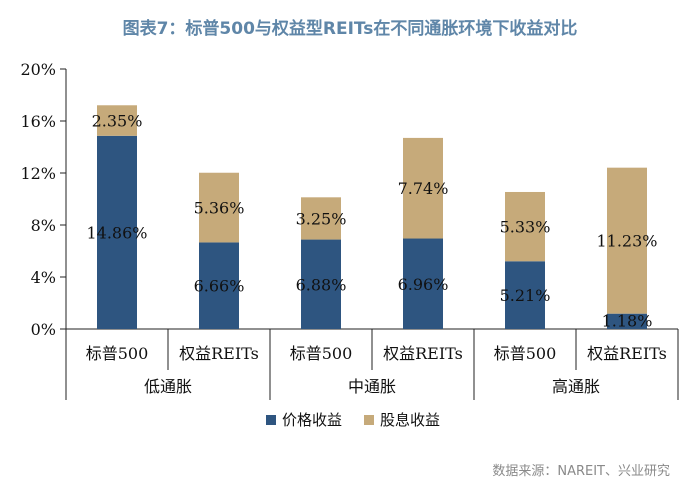 Image resolution: width=700 pixels, height=496 pixels. What do you see at coordinates (350, 29) in the screenshot?
I see `page-title: 图表7：标普500与权益型REITs在不同通胀环境下收益对比` at bounding box center [350, 29].